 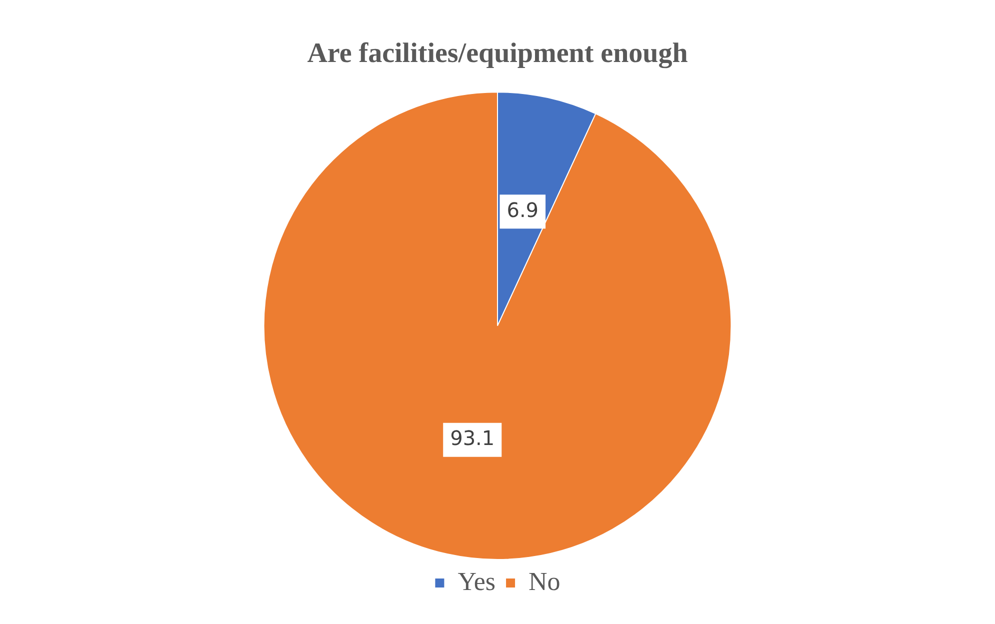 What do you see at coordinates (522, 210) in the screenshot?
I see `data-label: 6.9` at bounding box center [522, 210].